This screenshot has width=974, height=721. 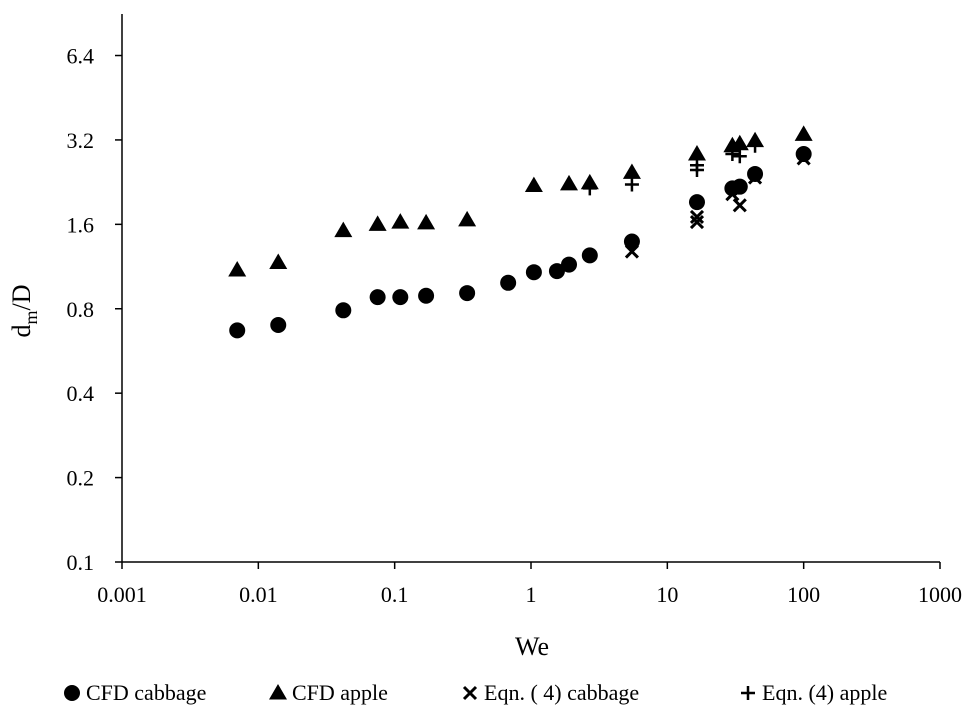 I want to click on y-tick-label: 6.4, so click(x=81, y=56).